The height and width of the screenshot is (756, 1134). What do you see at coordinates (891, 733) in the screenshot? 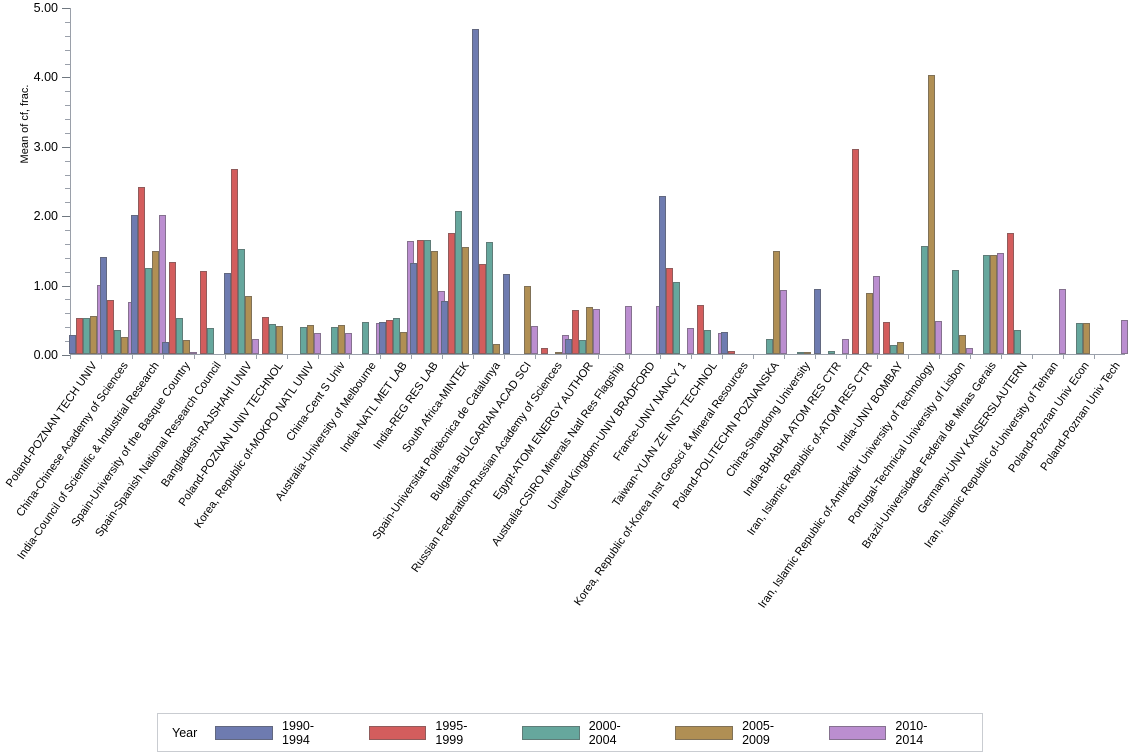
I see `legend-item: 2010-2014` at bounding box center [891, 733].